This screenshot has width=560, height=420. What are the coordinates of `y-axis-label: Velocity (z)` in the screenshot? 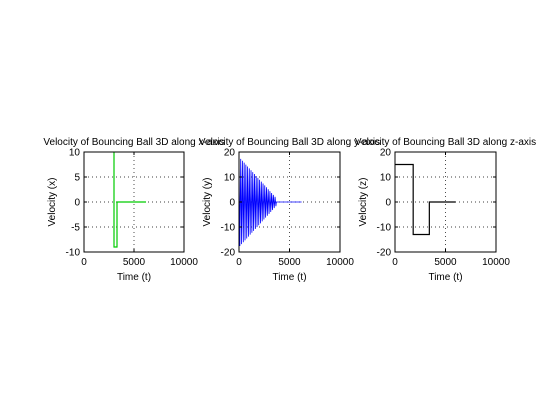 It's located at (363, 202).